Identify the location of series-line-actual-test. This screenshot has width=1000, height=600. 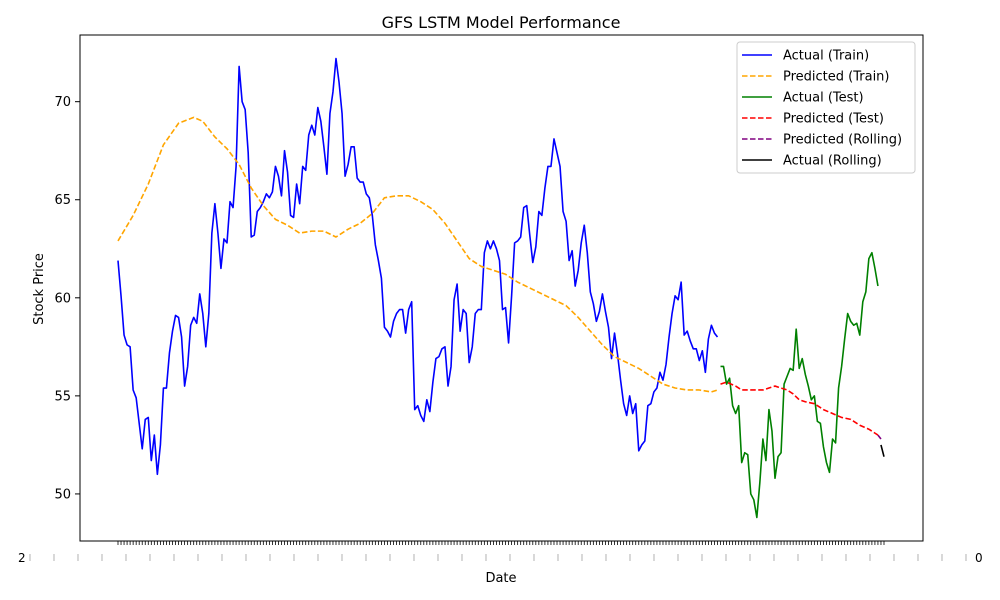
(799, 385).